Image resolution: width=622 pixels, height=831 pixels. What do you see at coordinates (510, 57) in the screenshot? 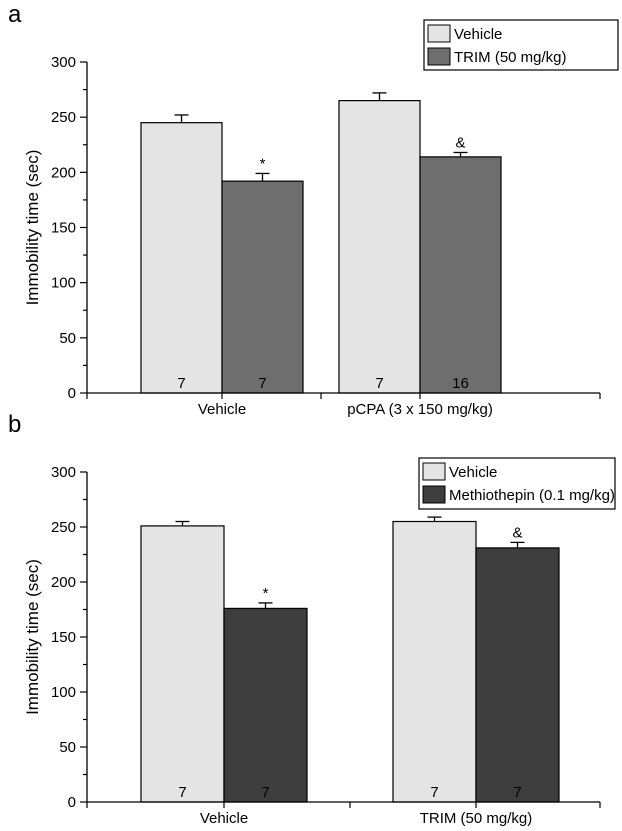
I see `legend-label: TRIM (50 mg/kg)` at bounding box center [510, 57].